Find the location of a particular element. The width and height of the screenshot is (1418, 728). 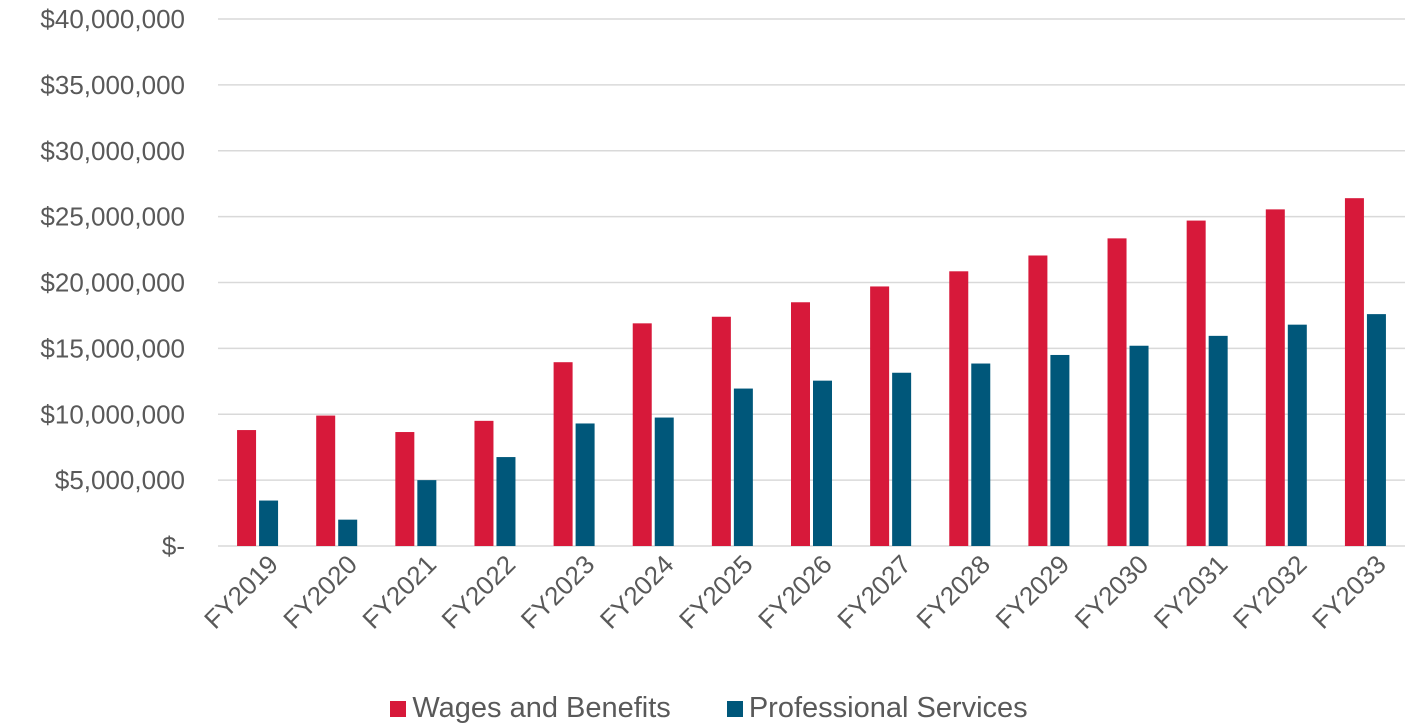

x-tick-label: FY2020 is located at coordinates (320, 592).